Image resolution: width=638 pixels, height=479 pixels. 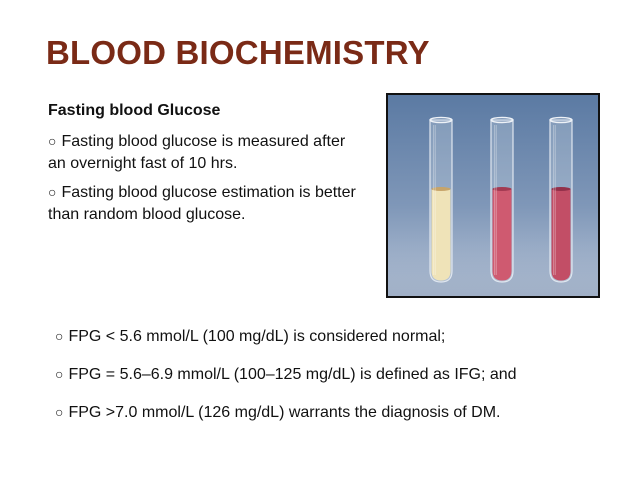 What do you see at coordinates (134, 110) in the screenshot?
I see `subheading: Fasting blood Glucose` at bounding box center [134, 110].